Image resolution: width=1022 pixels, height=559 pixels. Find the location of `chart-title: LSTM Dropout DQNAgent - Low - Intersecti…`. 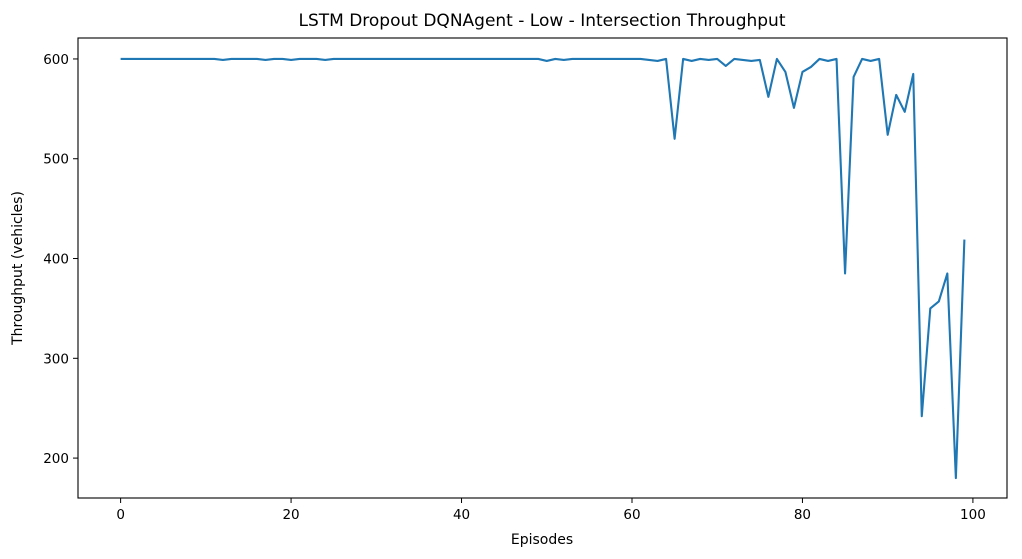

chart-title: LSTM Dropout DQNAgent - Low - Intersecti… is located at coordinates (541, 21).